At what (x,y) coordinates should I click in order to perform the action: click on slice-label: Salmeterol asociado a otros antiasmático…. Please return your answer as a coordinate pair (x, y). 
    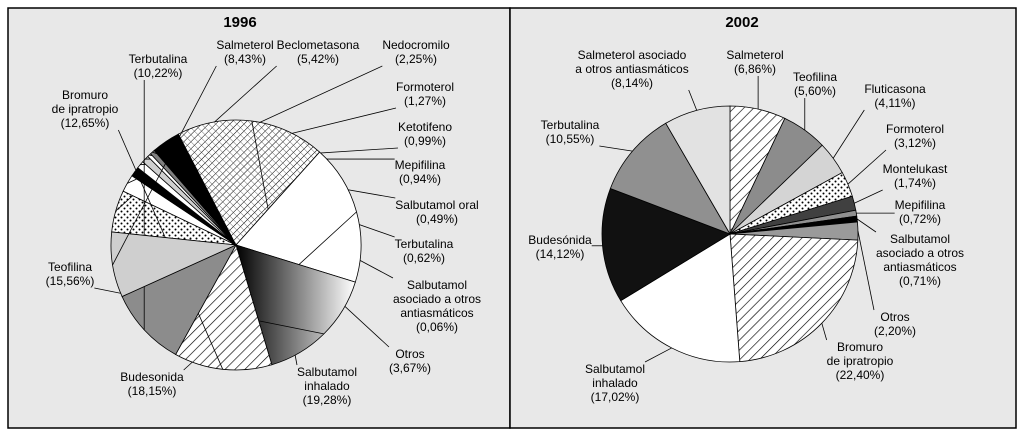
    Looking at the image, I should click on (631, 69).